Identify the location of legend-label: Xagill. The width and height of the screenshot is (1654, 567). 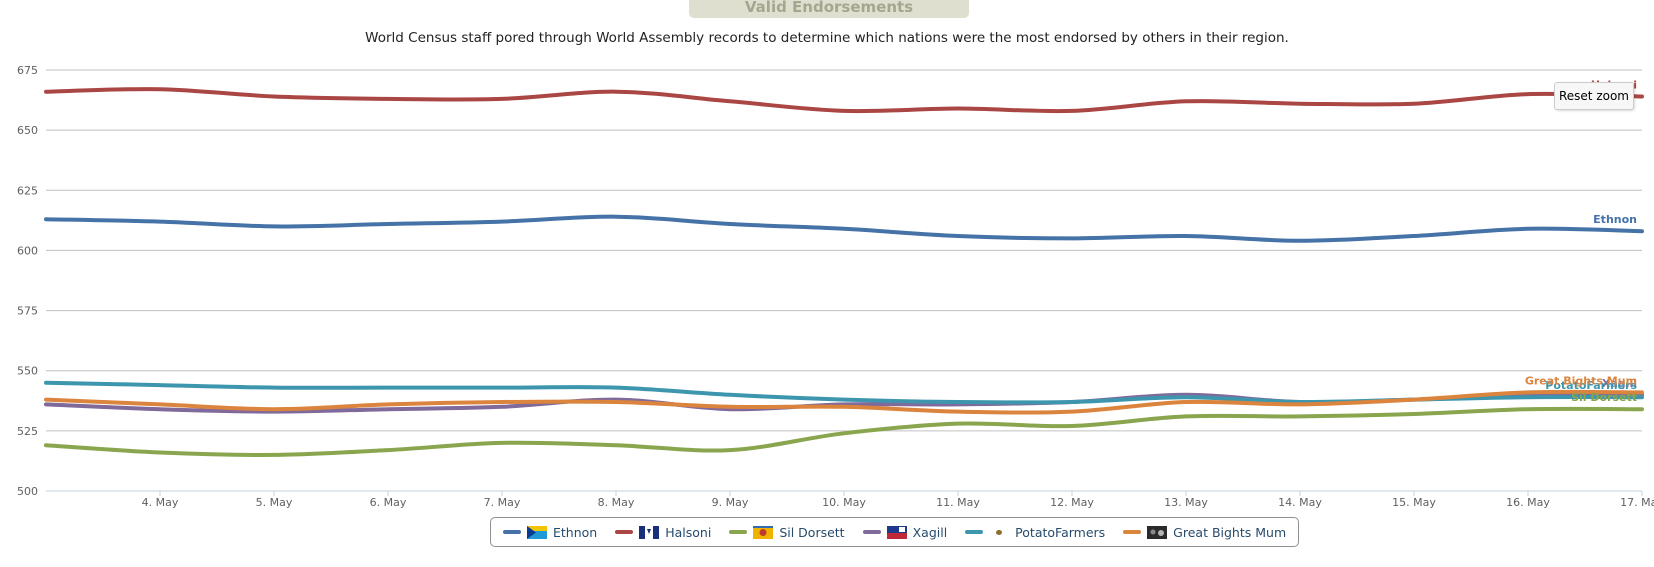
(930, 532).